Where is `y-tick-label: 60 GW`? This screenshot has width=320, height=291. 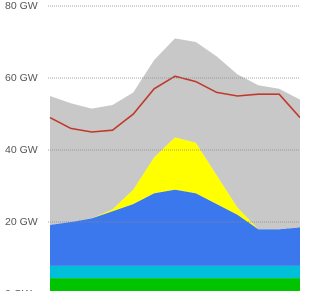 y-tick-label: 60 GW is located at coordinates (21, 78).